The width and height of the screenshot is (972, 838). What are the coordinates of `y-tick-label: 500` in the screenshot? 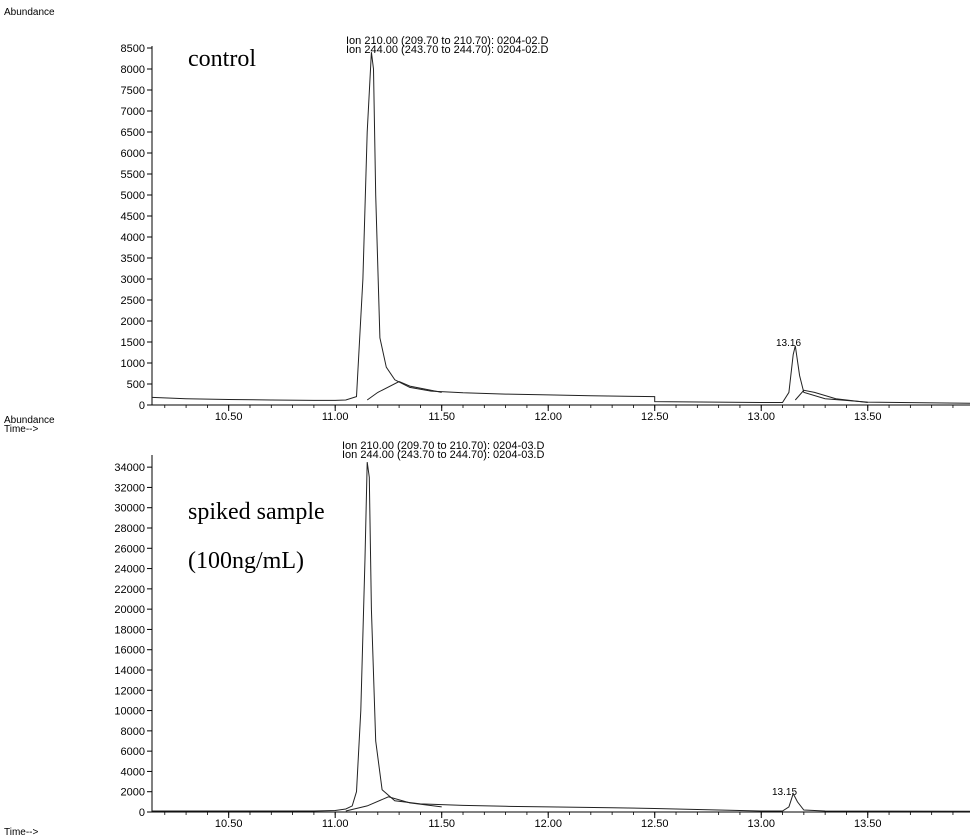 It's located at (136, 385).